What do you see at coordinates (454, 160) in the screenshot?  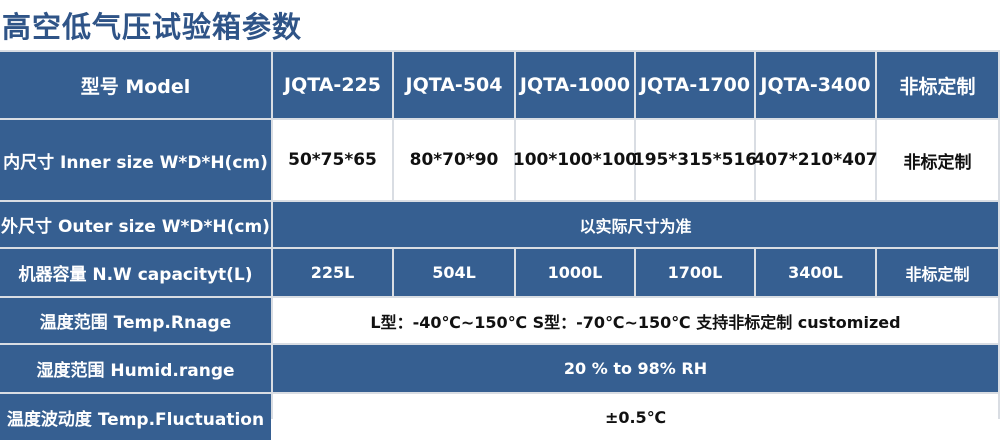 I see `table-cell: 80*70*90` at bounding box center [454, 160].